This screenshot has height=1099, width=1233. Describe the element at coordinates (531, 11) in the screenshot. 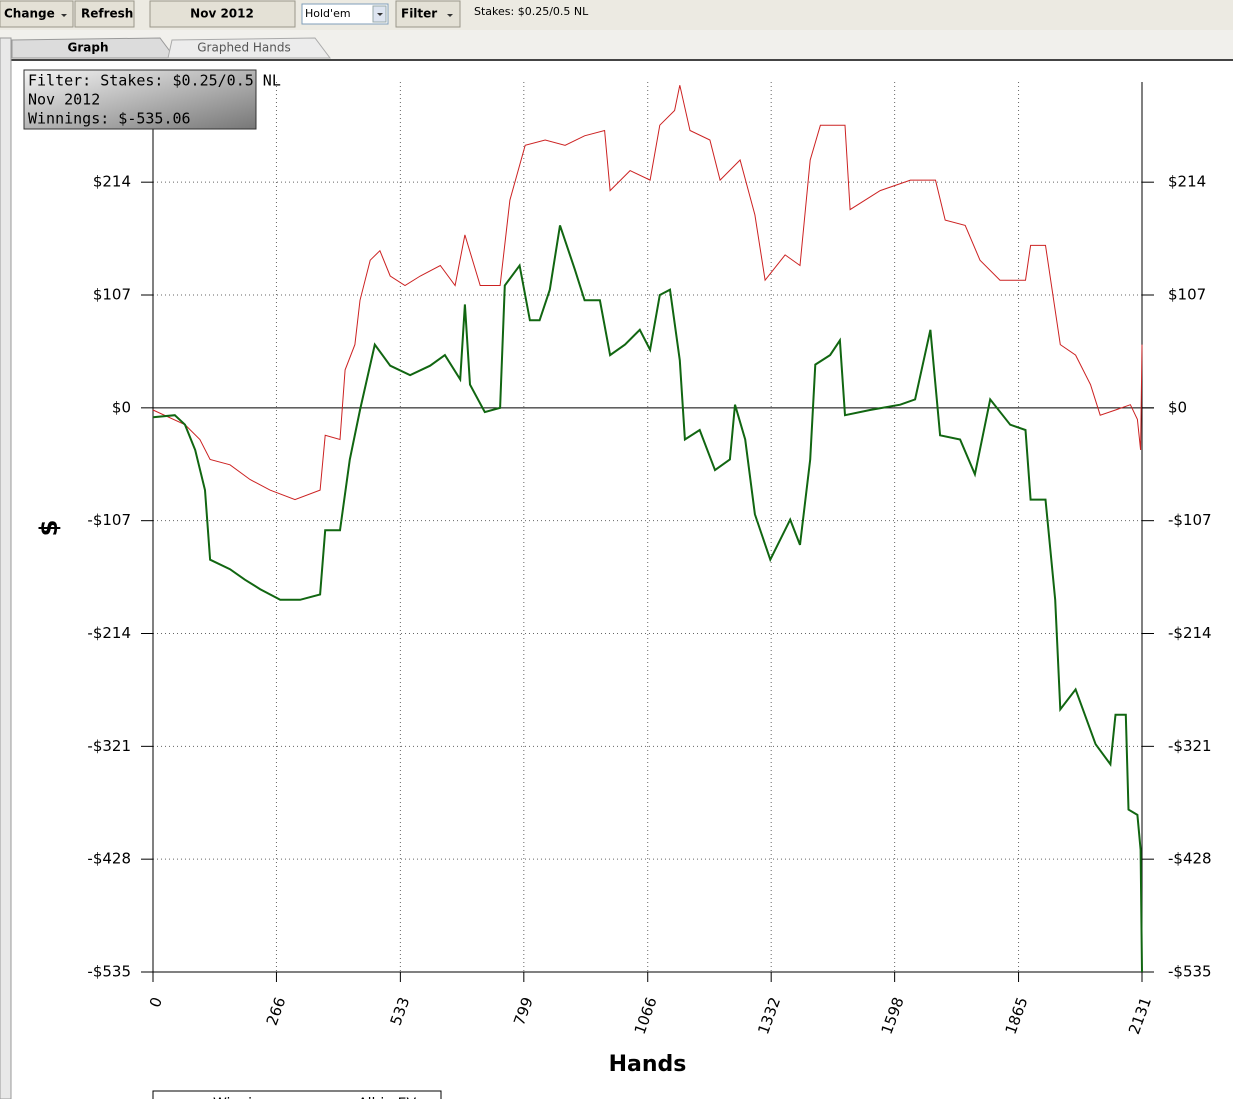

I see `stakes-text: Stakes: $0.25/0.5 NL` at that location.